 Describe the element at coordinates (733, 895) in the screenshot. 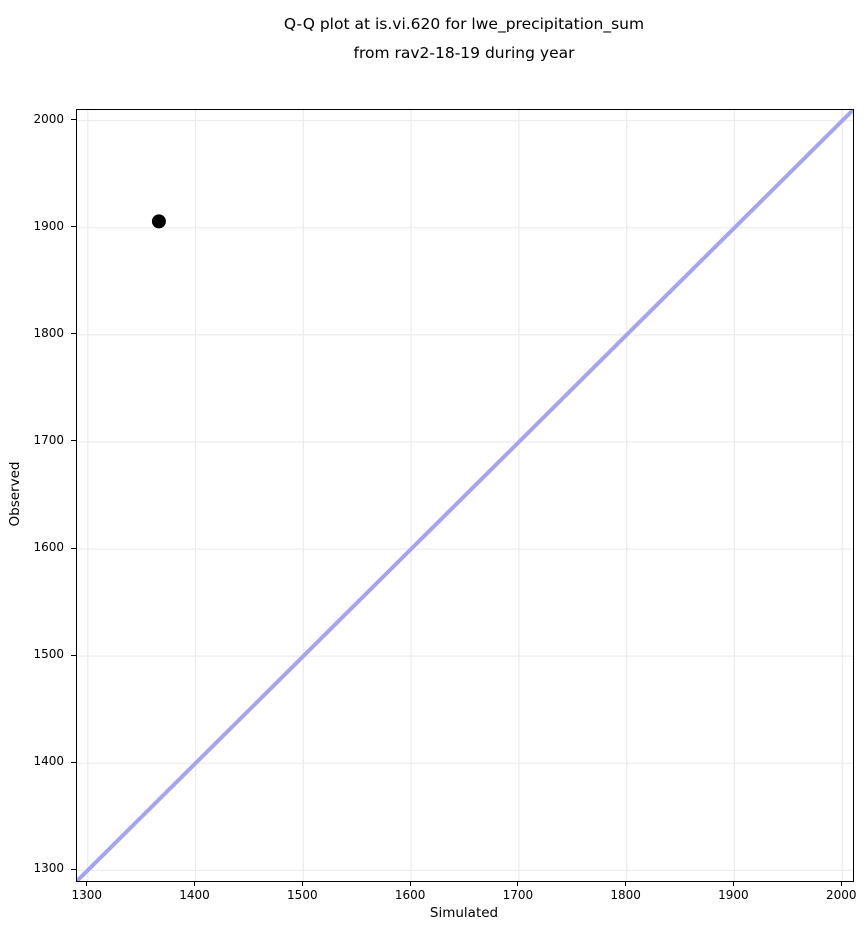

I see `x-tick-label: 1900` at that location.